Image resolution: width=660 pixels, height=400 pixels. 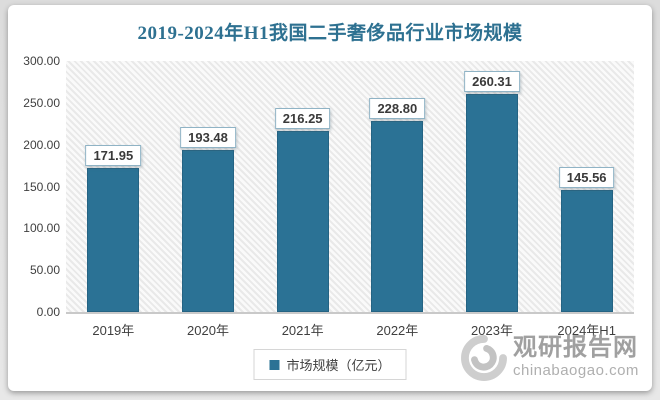 I want to click on bar-2024年H1: 145.56, so click(x=586, y=239).